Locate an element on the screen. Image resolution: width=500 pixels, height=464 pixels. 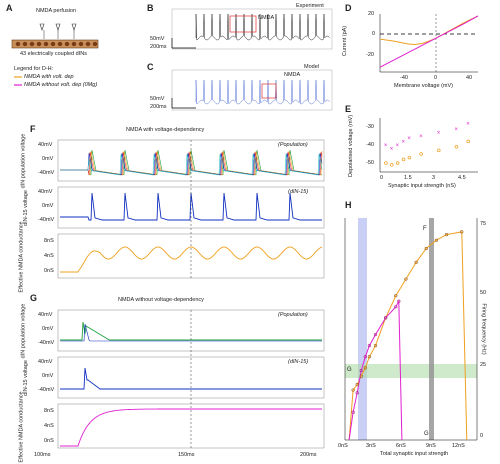
e-ylabel: Depolarised voltage (mV) is located at coordinates (351, 146).